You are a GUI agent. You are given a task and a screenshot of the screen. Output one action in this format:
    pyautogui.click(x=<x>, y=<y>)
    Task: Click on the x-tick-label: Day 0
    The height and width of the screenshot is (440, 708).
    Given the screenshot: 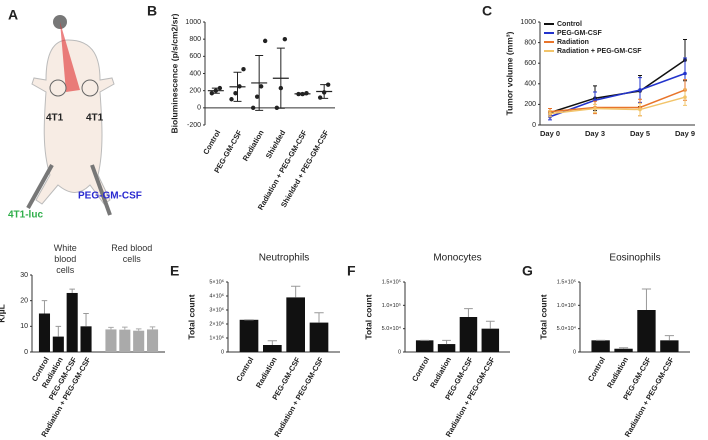 What is the action you would take?
    pyautogui.click(x=550, y=133)
    